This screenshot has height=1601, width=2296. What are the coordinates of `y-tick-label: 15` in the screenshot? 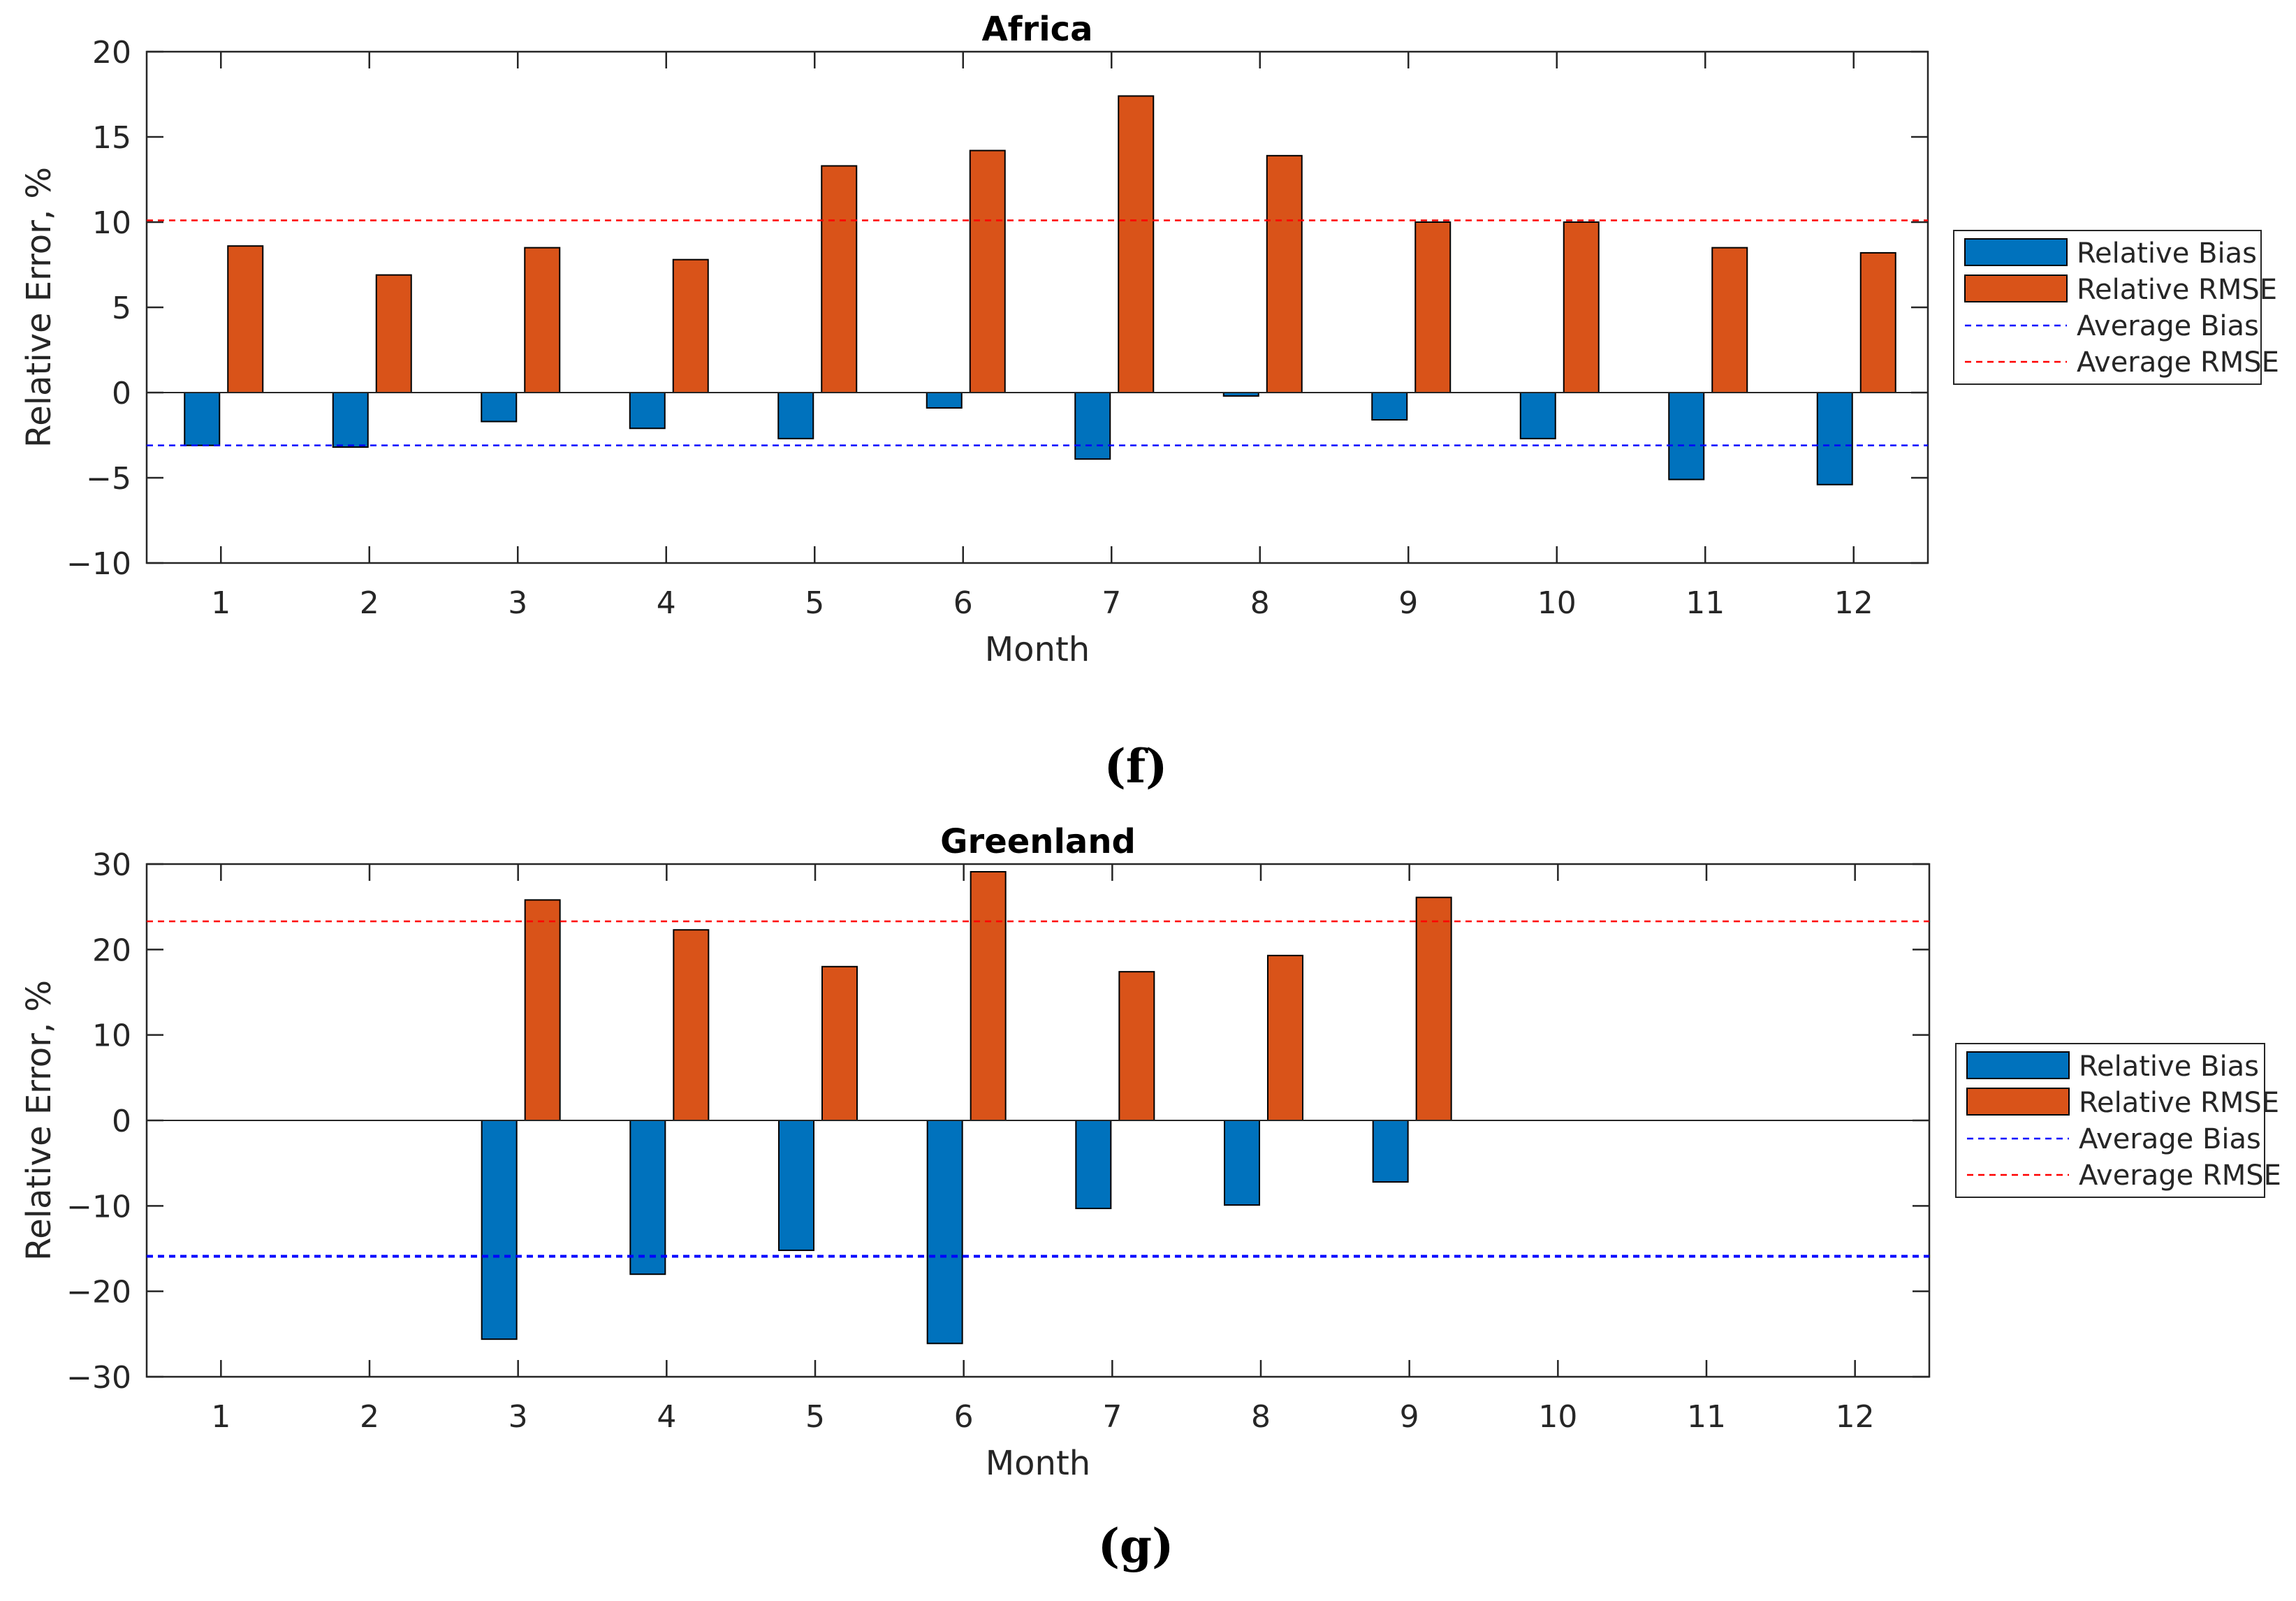 It's located at (111, 138).